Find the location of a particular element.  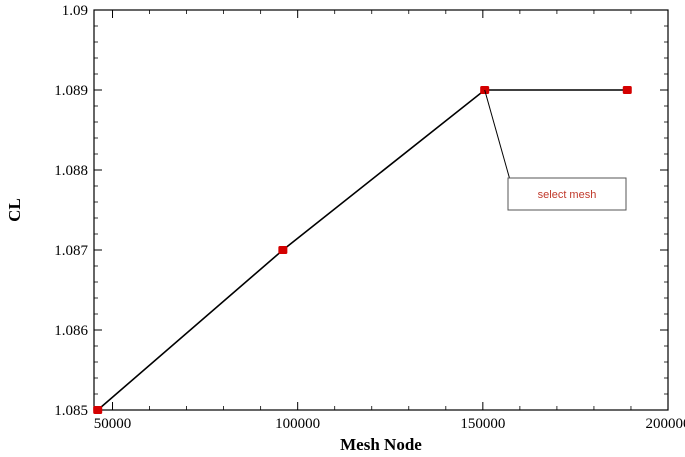

annotation-box is located at coordinates (567, 194).